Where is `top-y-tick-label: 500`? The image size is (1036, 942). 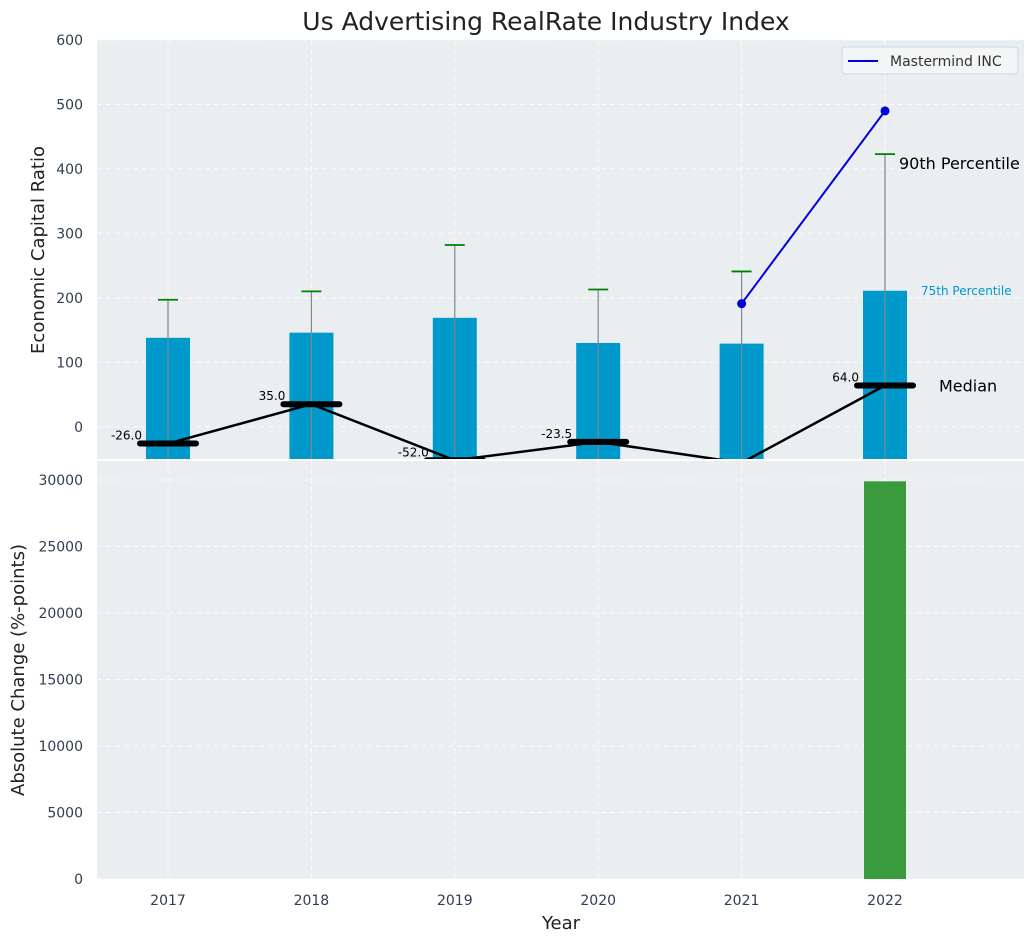 top-y-tick-label: 500 is located at coordinates (69, 105).